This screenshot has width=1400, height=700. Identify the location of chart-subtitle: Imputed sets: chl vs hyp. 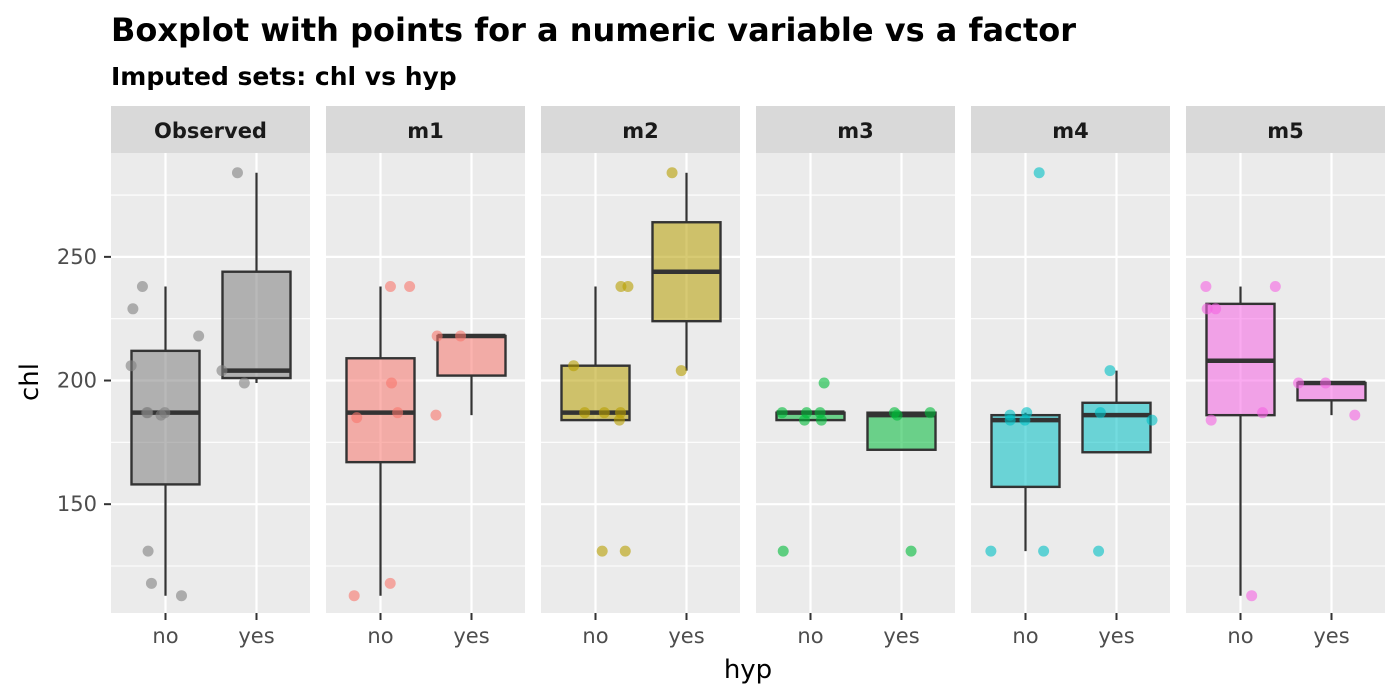
(284, 76).